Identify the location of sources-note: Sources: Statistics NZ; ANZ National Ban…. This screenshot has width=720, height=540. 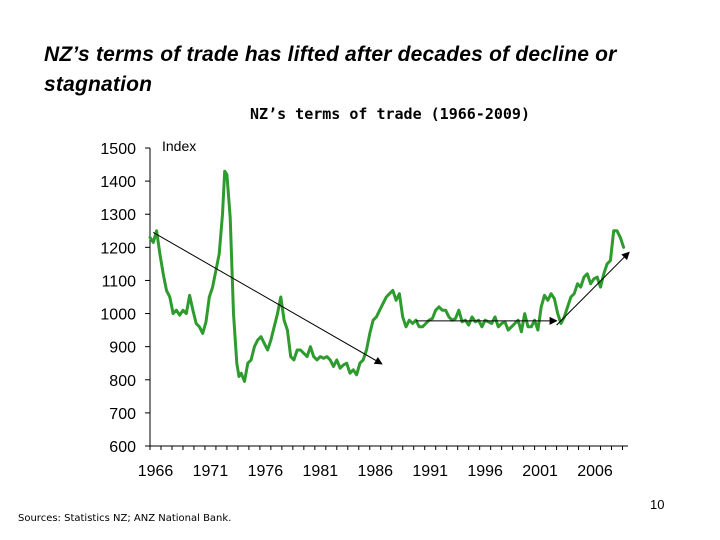
(125, 518).